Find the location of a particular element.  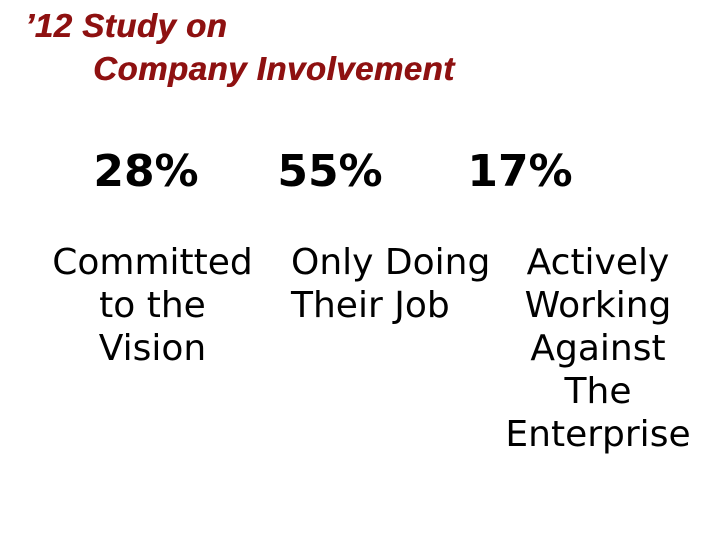

stat-label-committed: Committed to the Vision is located at coordinates (152, 305).